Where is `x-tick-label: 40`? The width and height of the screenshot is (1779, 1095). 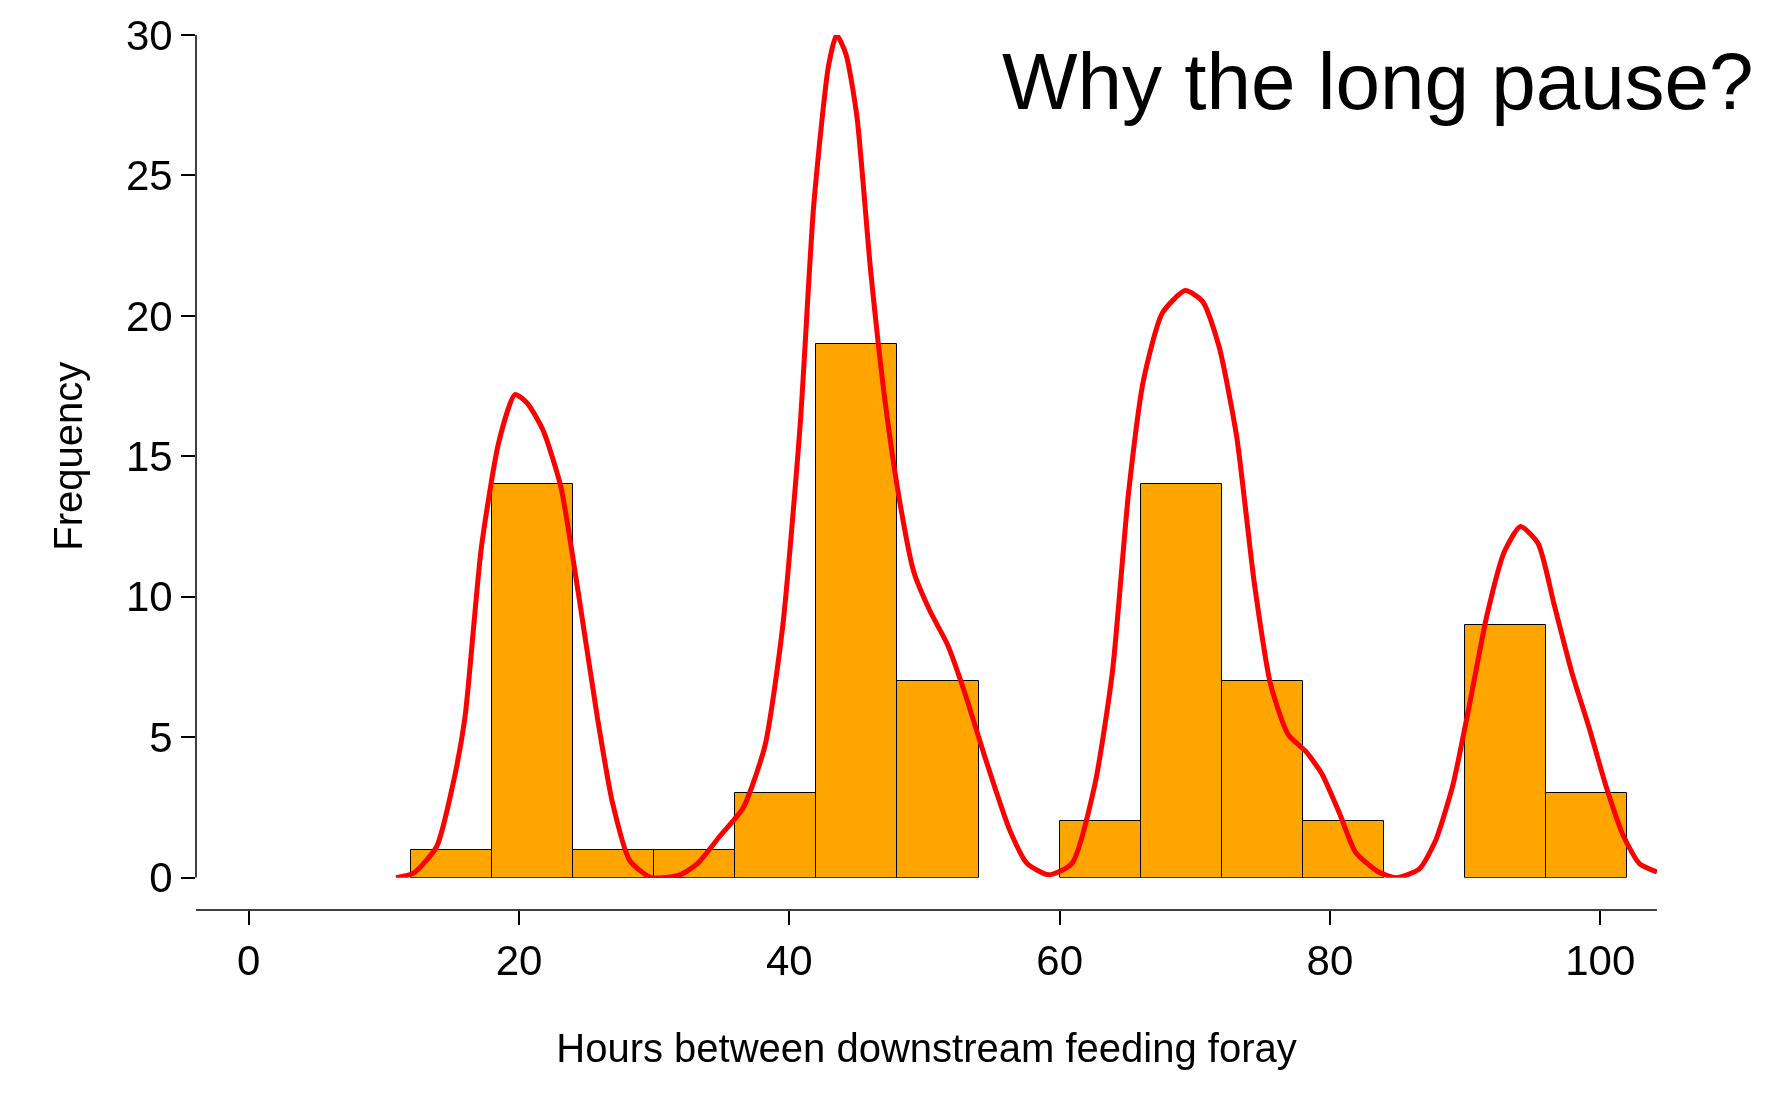 x-tick-label: 40 is located at coordinates (789, 961).